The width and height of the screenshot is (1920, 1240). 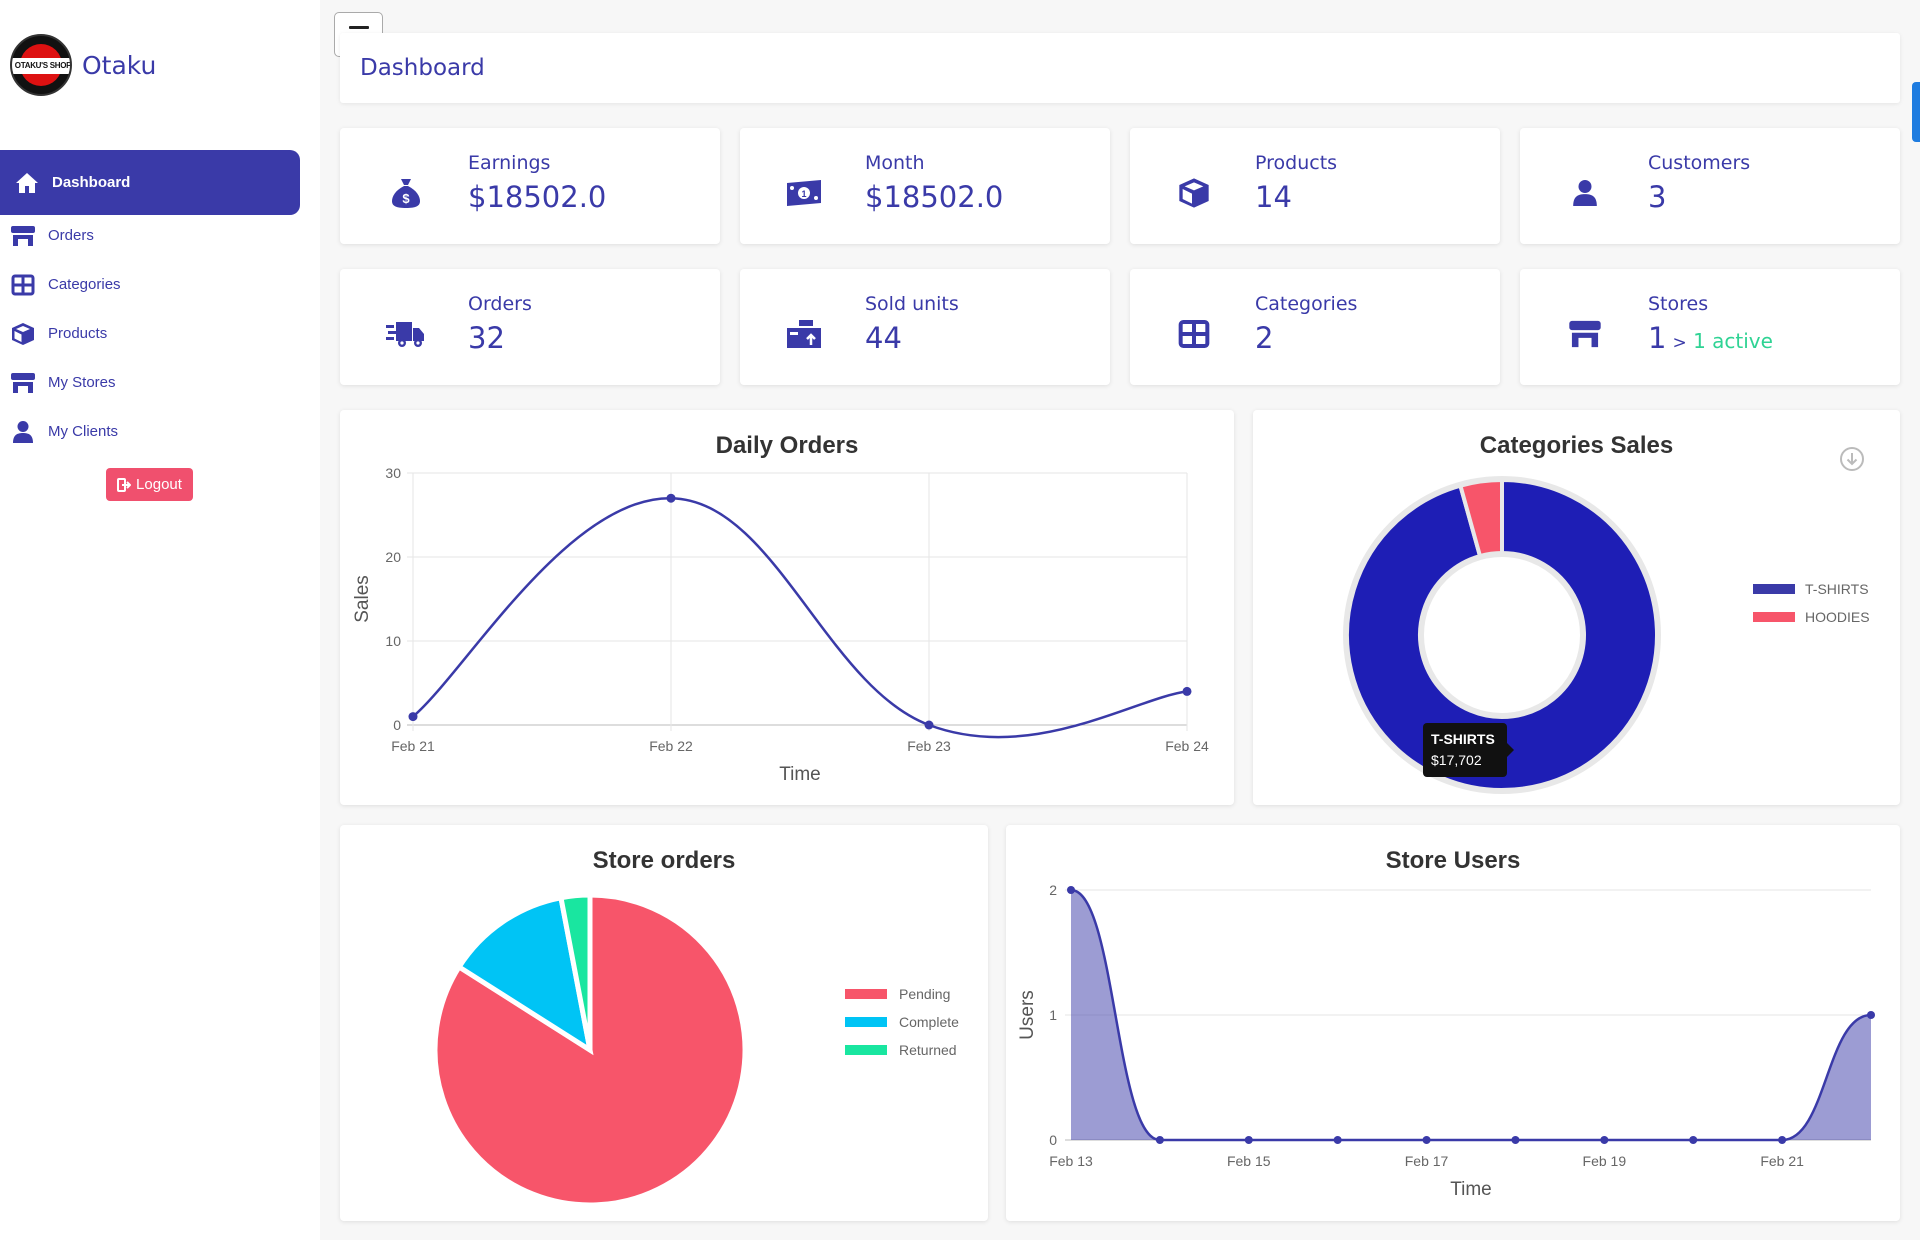 I want to click on stat-label: Sold units, so click(x=912, y=304).